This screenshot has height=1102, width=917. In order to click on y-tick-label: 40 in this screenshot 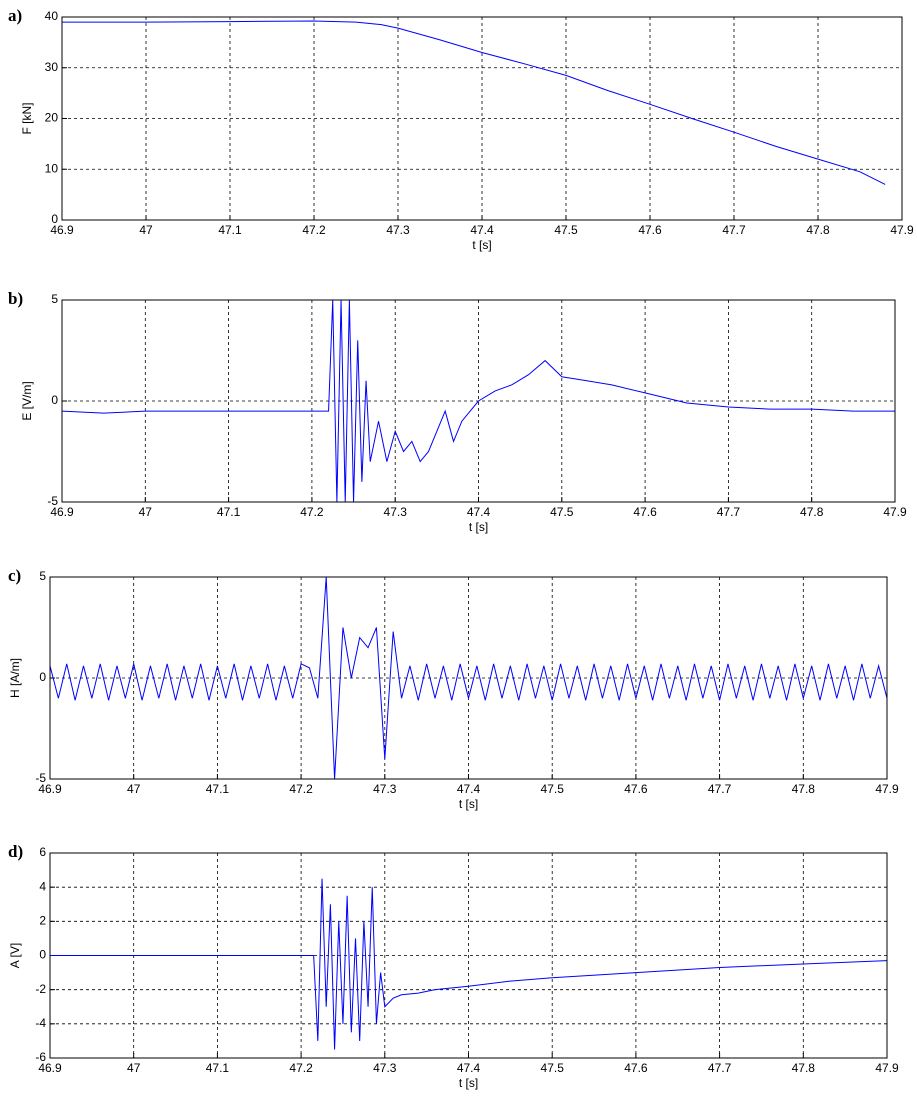, I will do `click(52, 16)`.